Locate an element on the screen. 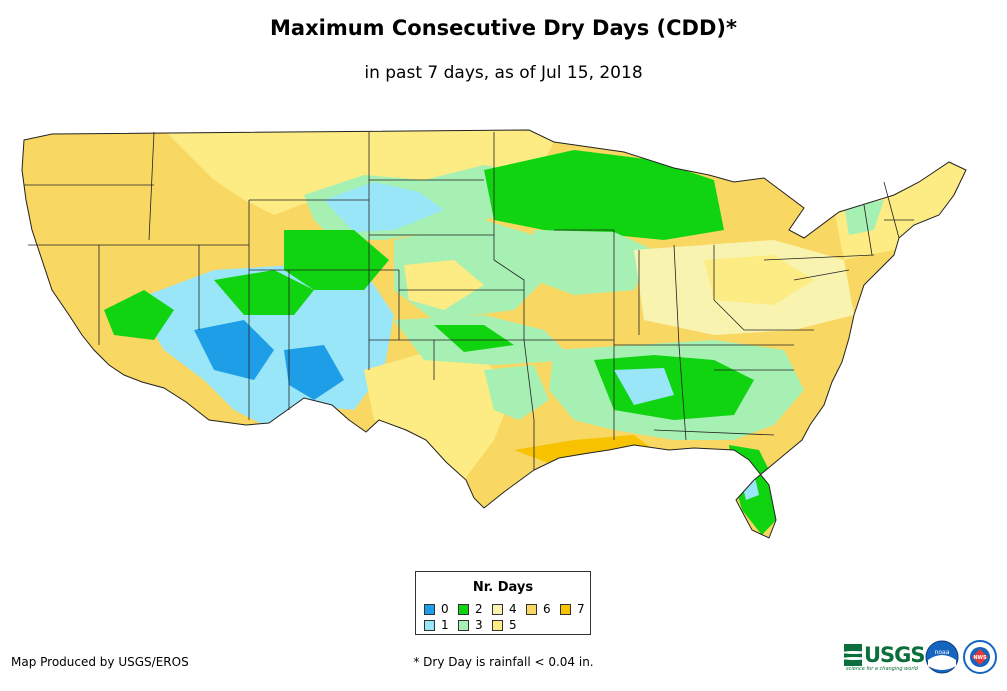  legend-item-2: 2 is located at coordinates (470, 609).